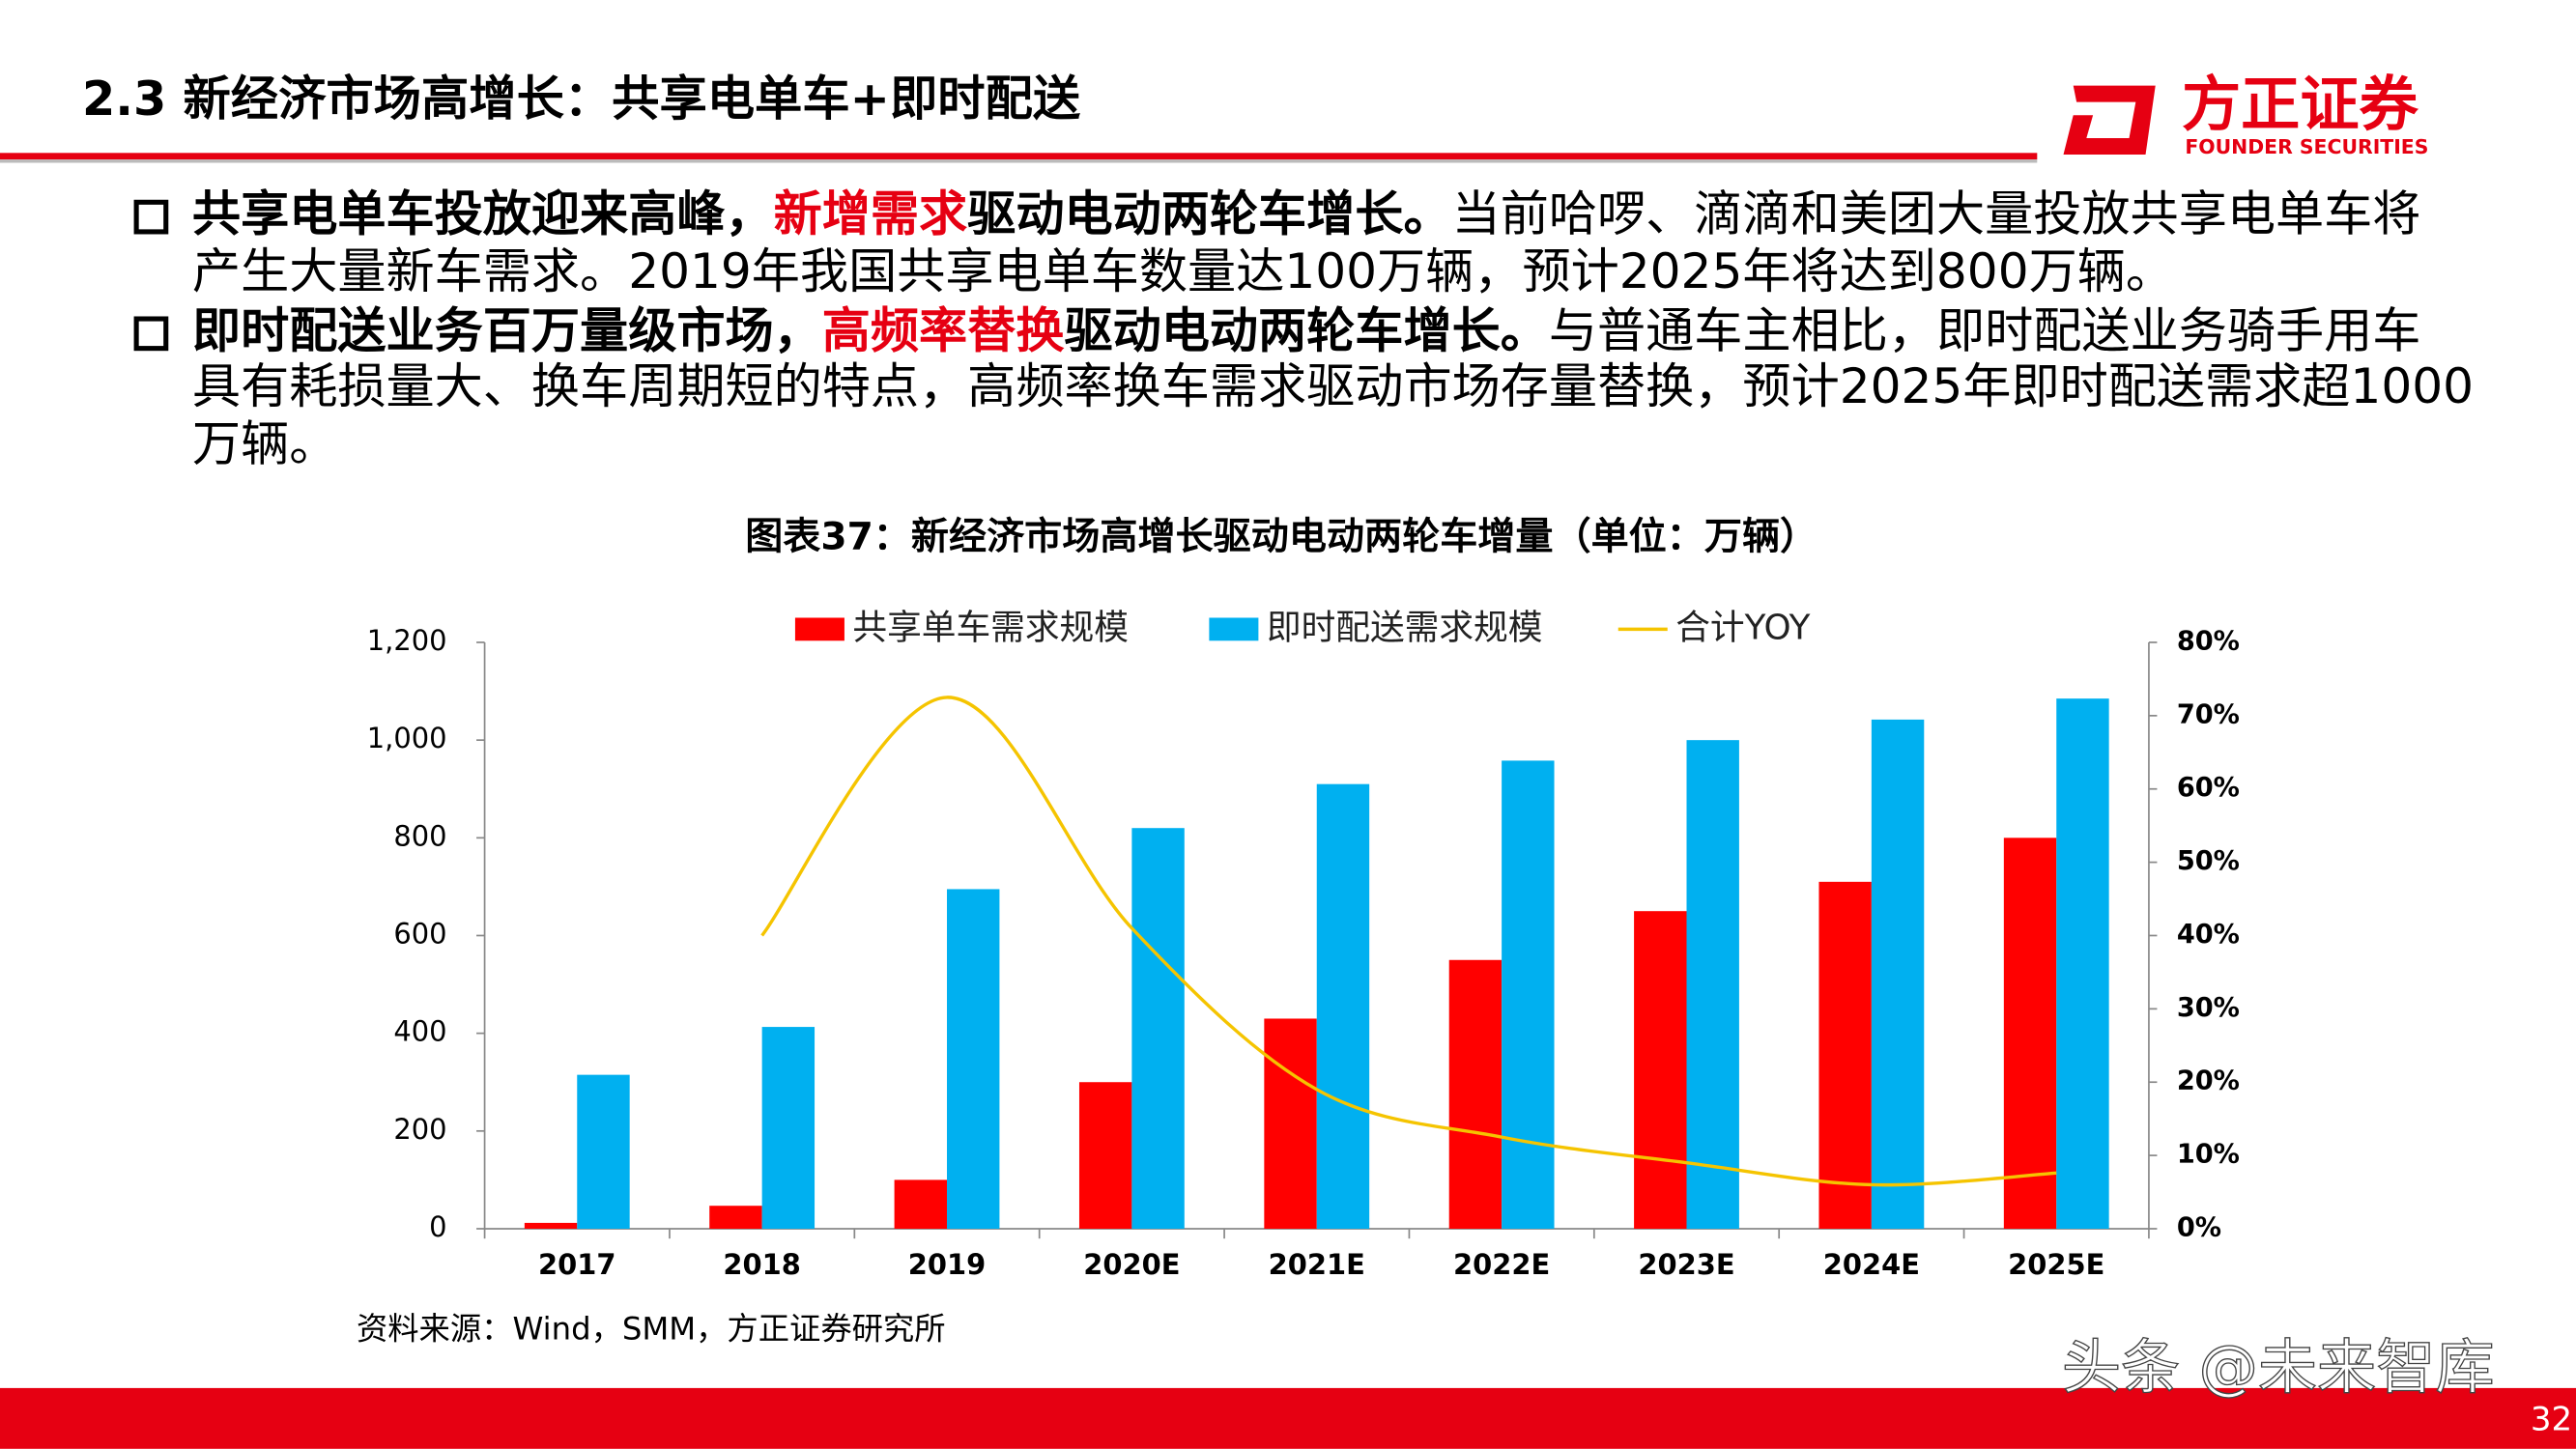  Describe the element at coordinates (2209, 861) in the screenshot. I see `y2-tick-label: 50%` at that location.